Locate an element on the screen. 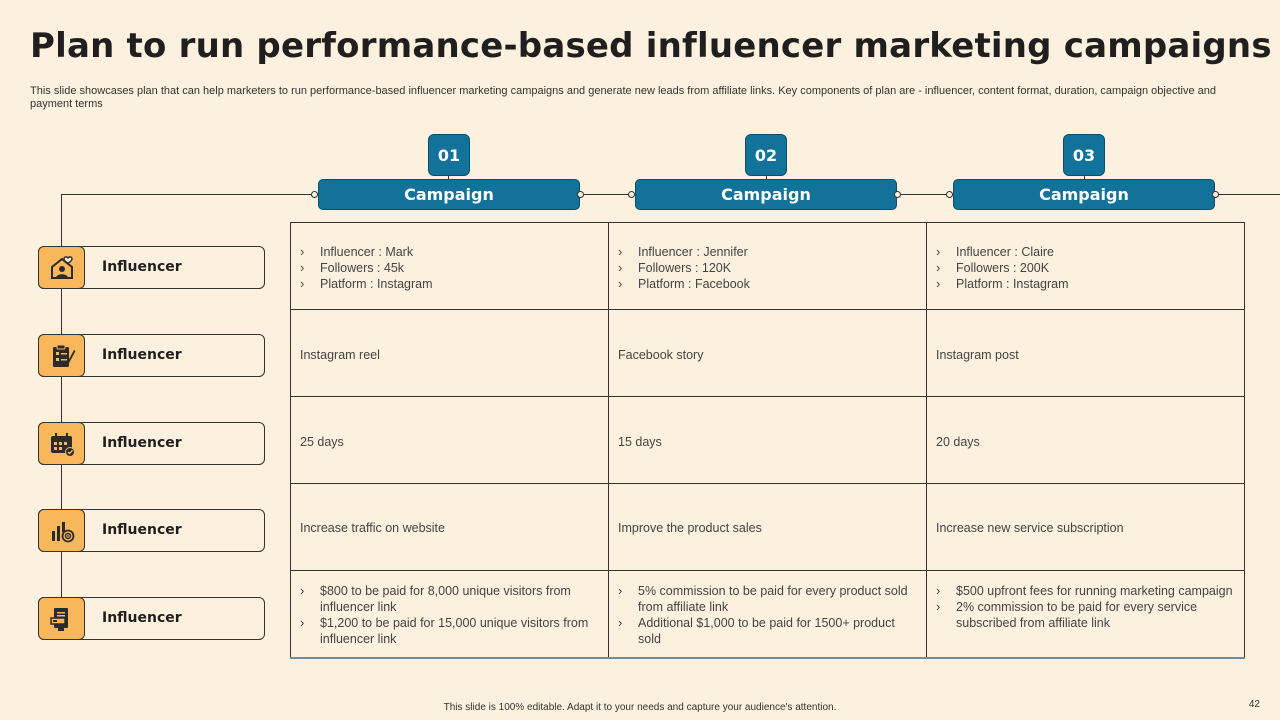 This screenshot has height=720, width=1280. table-cell: Instagram post is located at coordinates (1085, 353).